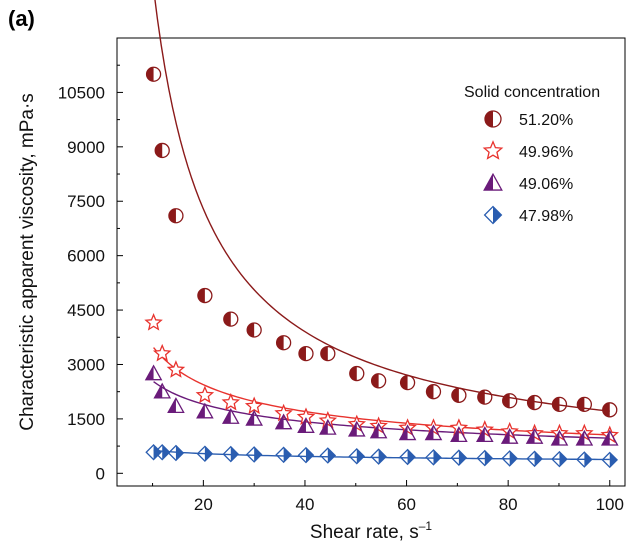 This screenshot has height=551, width=633. Describe the element at coordinates (86, 147) in the screenshot. I see `y-tick-label: 9000` at that location.